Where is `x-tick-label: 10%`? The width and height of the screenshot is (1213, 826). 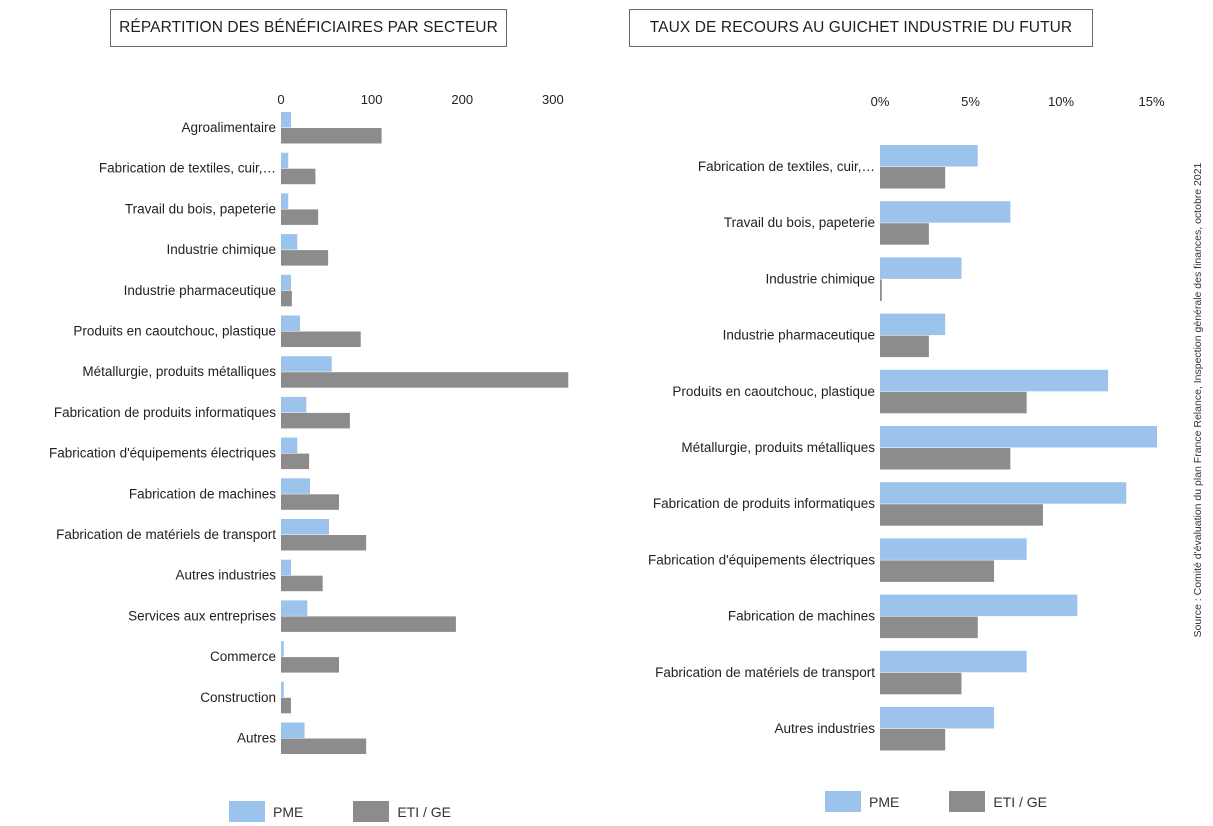 x-tick-label: 10% is located at coordinates (1061, 101).